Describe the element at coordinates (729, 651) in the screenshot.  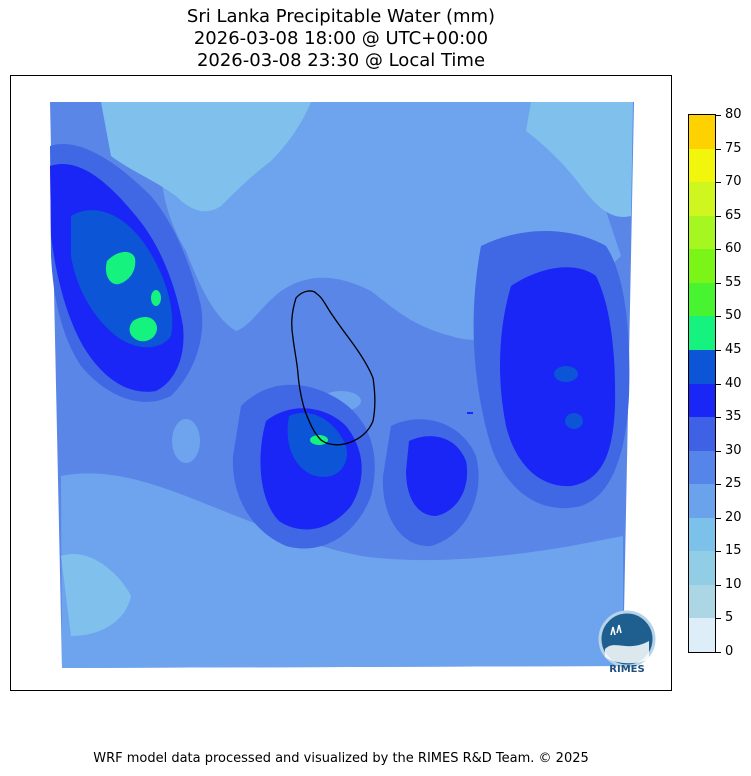
I see `colorbar-label: 0` at that location.